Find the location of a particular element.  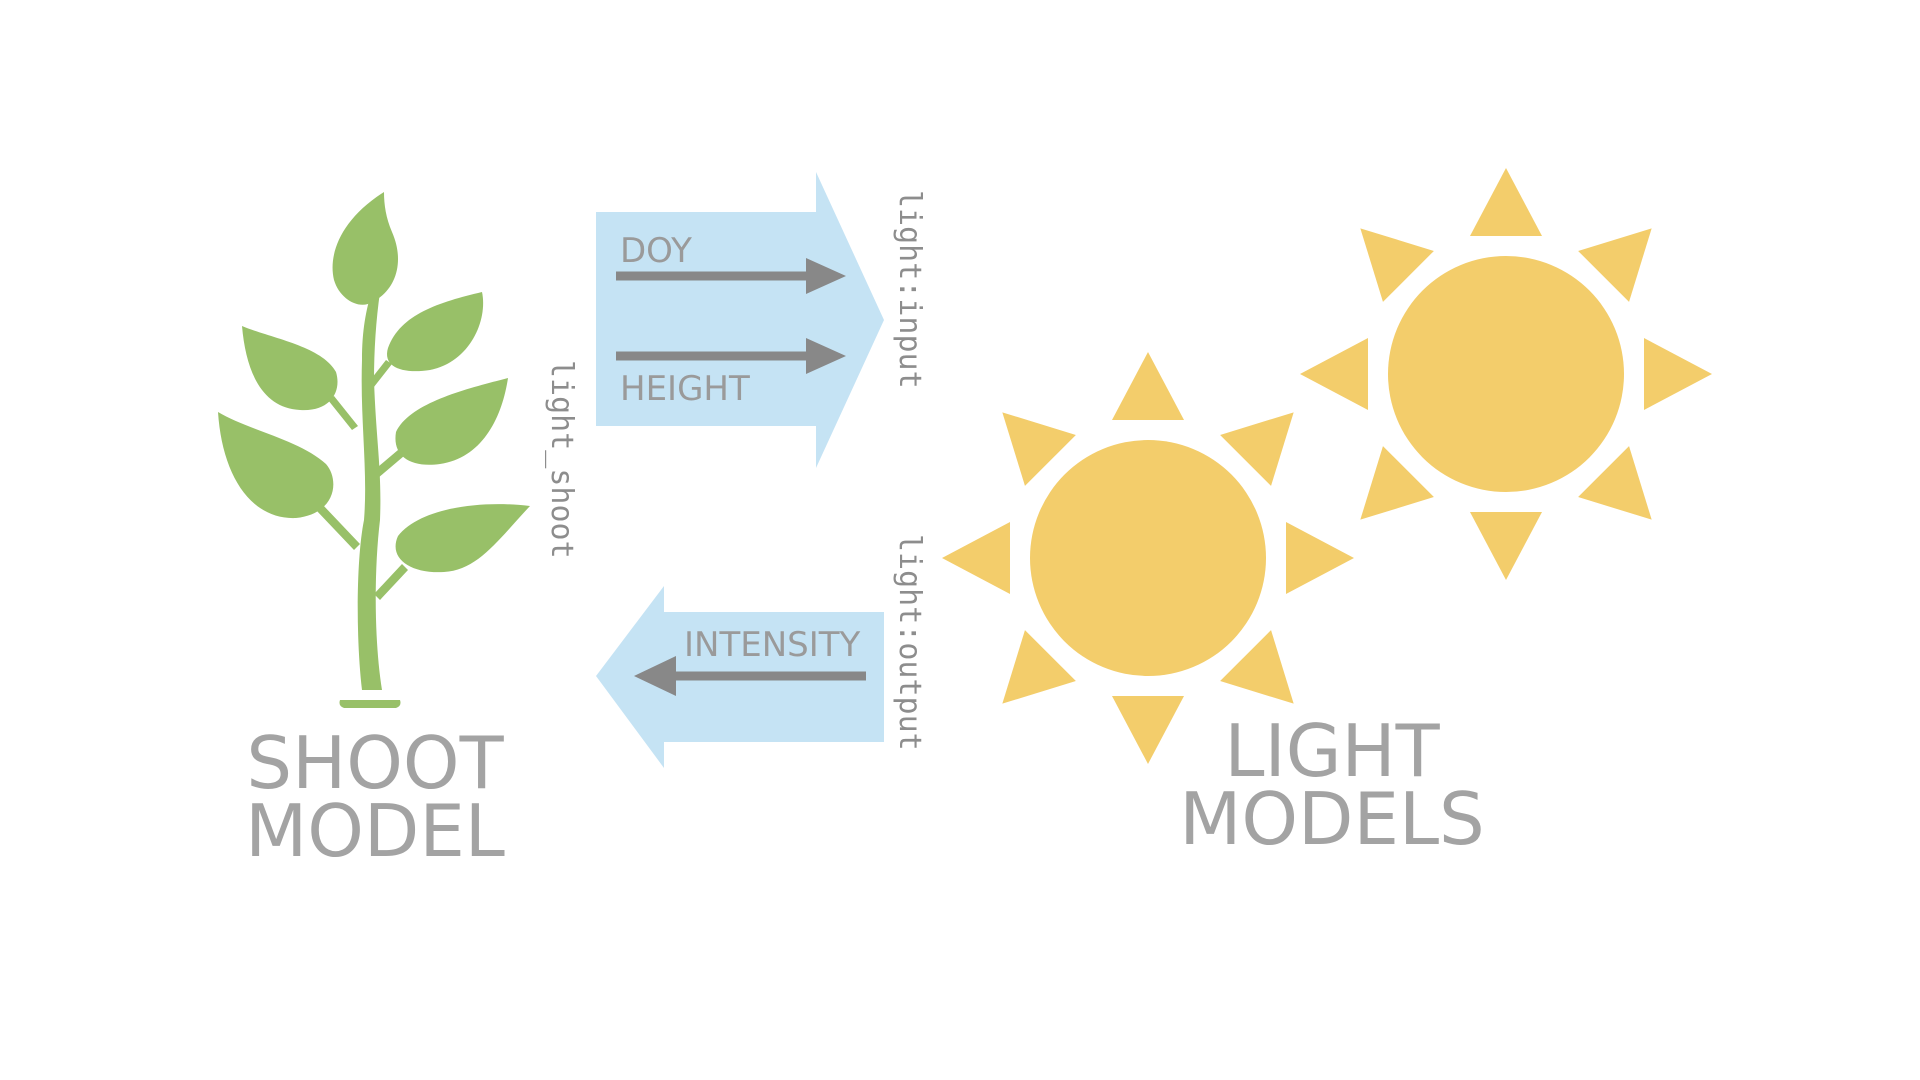

plant-icon is located at coordinates (374, 450).